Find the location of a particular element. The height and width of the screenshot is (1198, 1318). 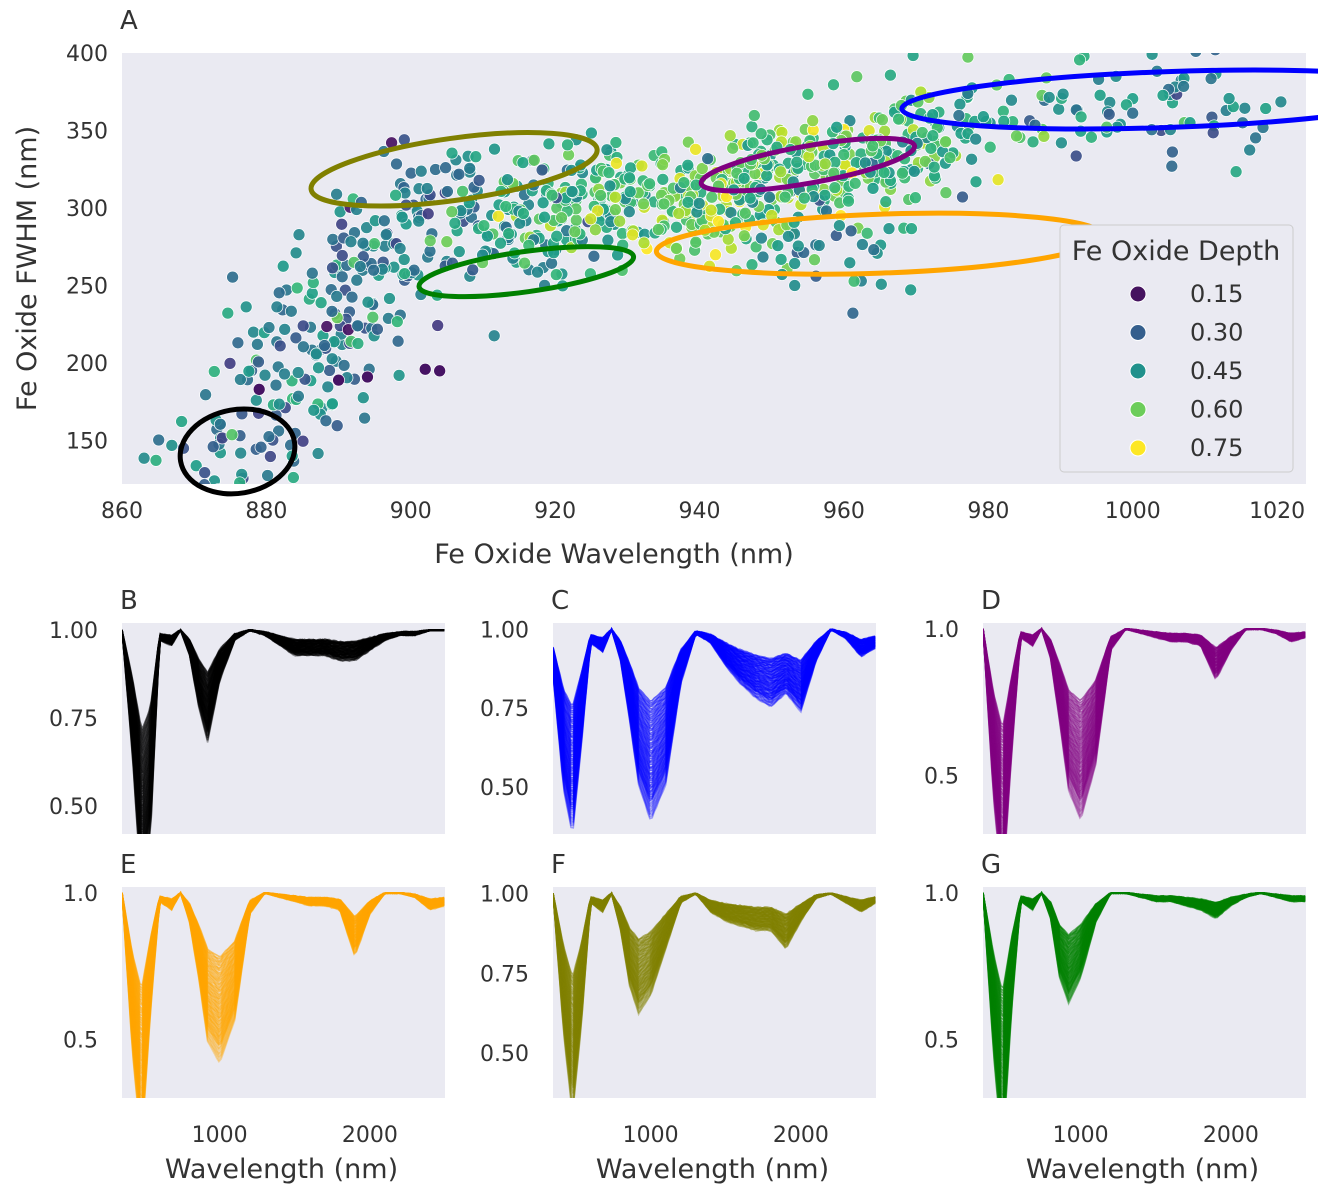

y-tick-label: 1.00 is located at coordinates (504, 630).